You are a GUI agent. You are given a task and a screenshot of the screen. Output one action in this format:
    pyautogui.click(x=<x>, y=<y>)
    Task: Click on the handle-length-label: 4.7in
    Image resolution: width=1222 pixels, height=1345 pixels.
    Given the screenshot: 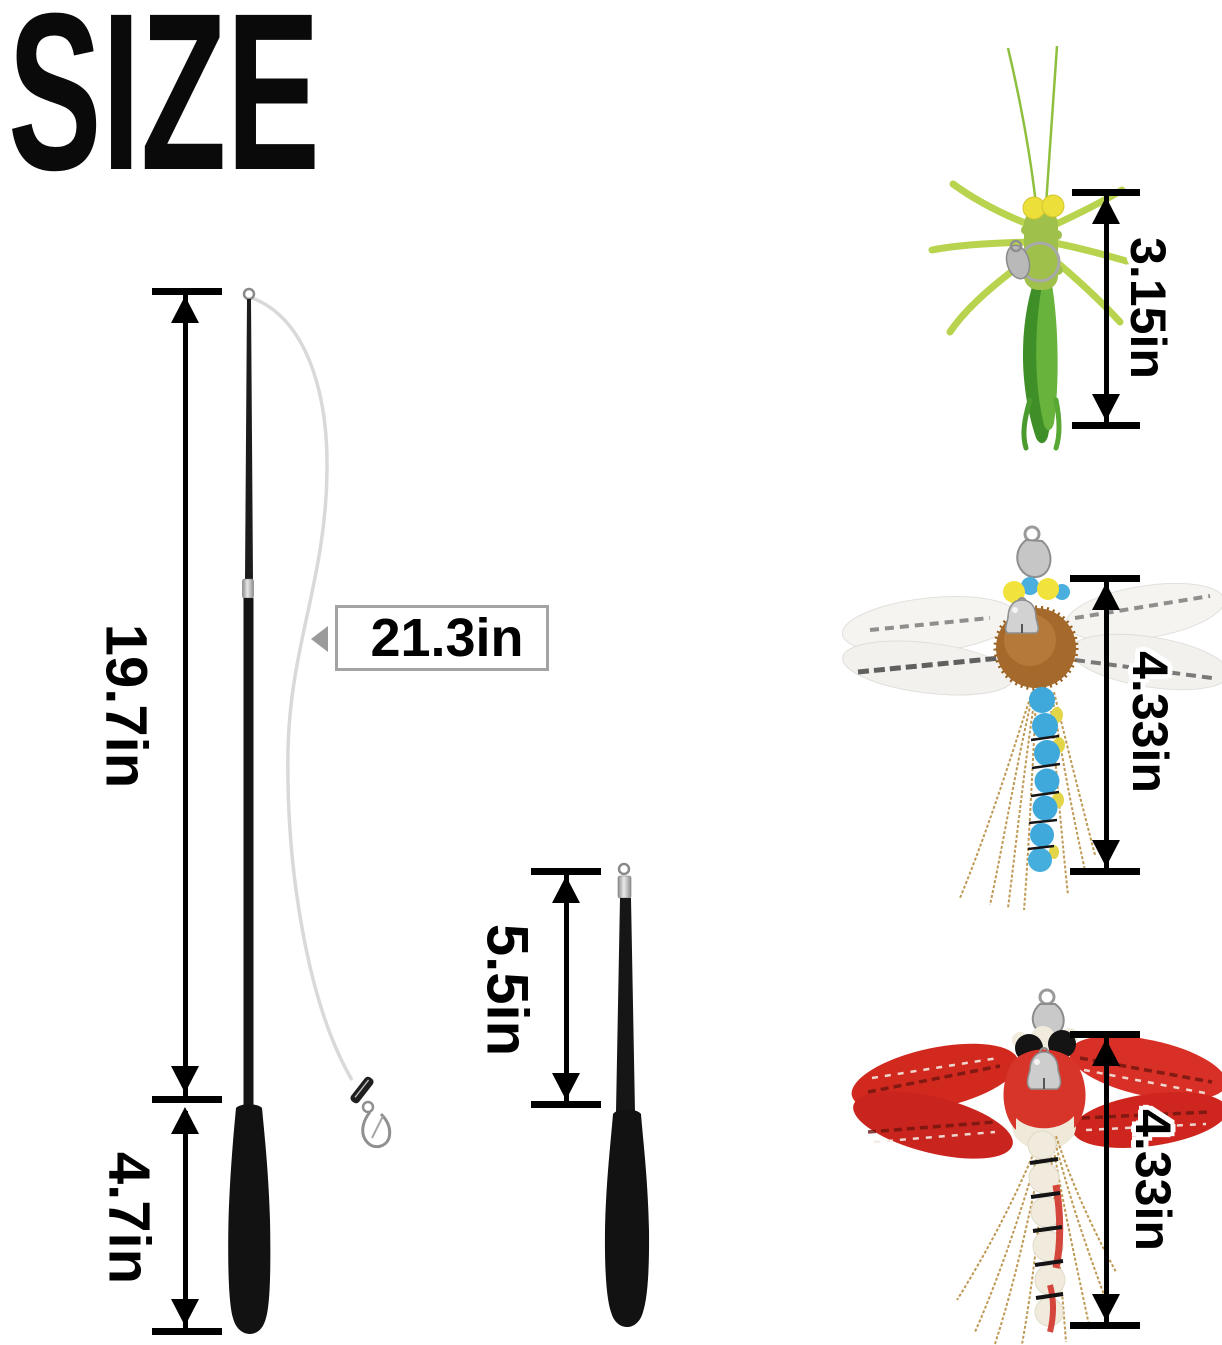 What is the action you would take?
    pyautogui.click(x=129, y=1218)
    